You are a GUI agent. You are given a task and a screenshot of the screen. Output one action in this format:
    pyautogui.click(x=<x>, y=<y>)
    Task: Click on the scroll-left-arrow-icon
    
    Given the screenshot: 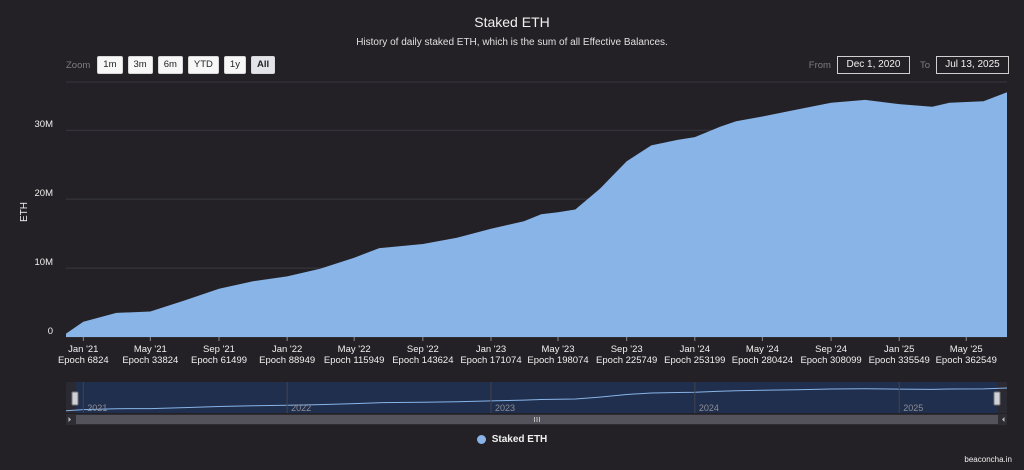 What is the action you would take?
    pyautogui.click(x=70, y=419)
    